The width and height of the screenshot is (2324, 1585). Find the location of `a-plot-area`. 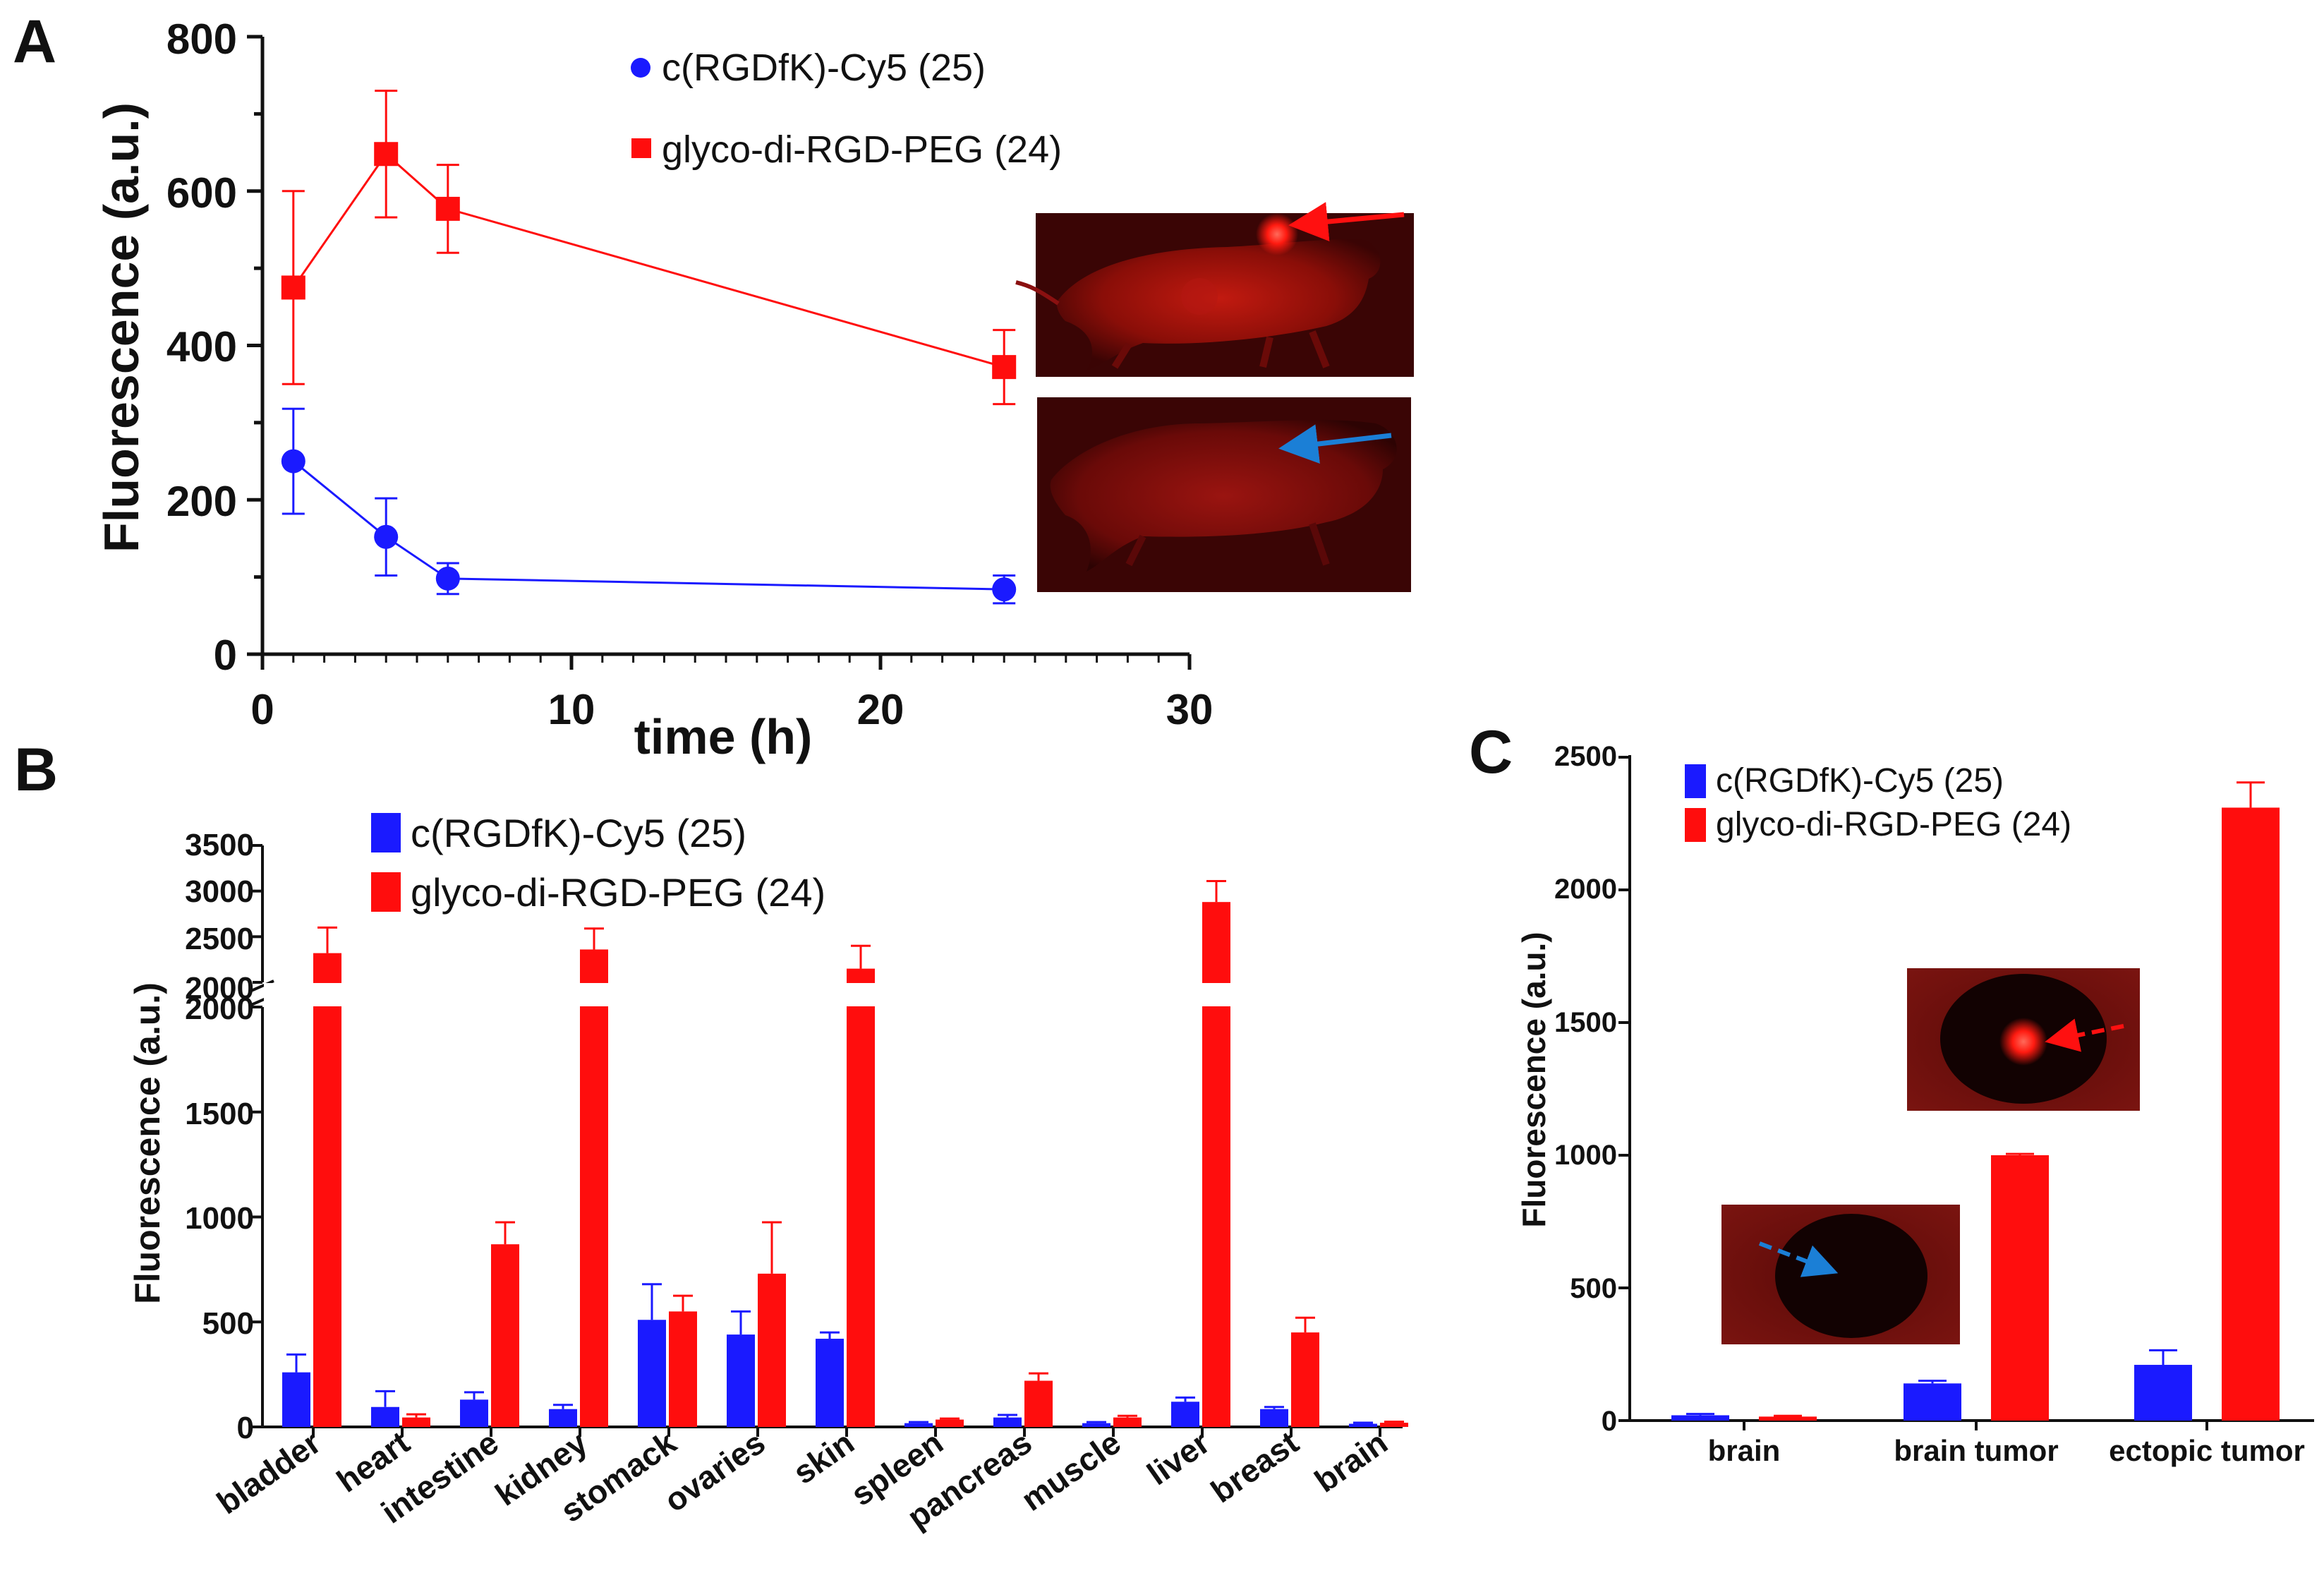

a-plot-area is located at coordinates (649, 347).